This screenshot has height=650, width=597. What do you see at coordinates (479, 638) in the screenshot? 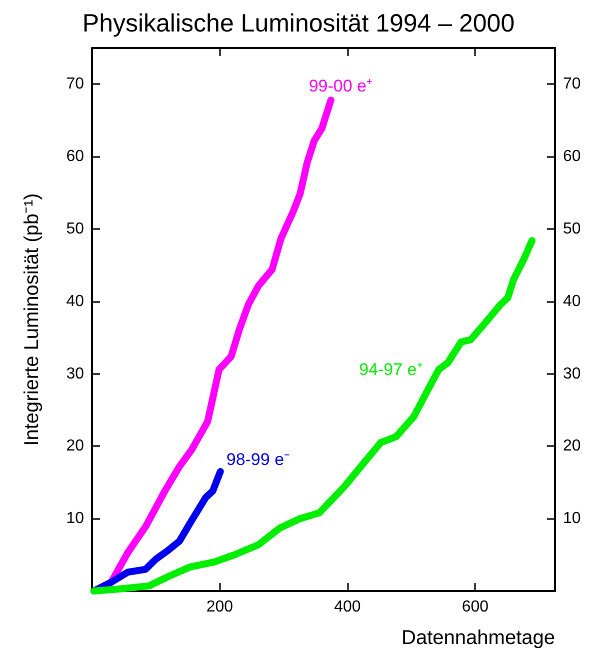
I see `x-axis-title: Datennahmetage` at bounding box center [479, 638].